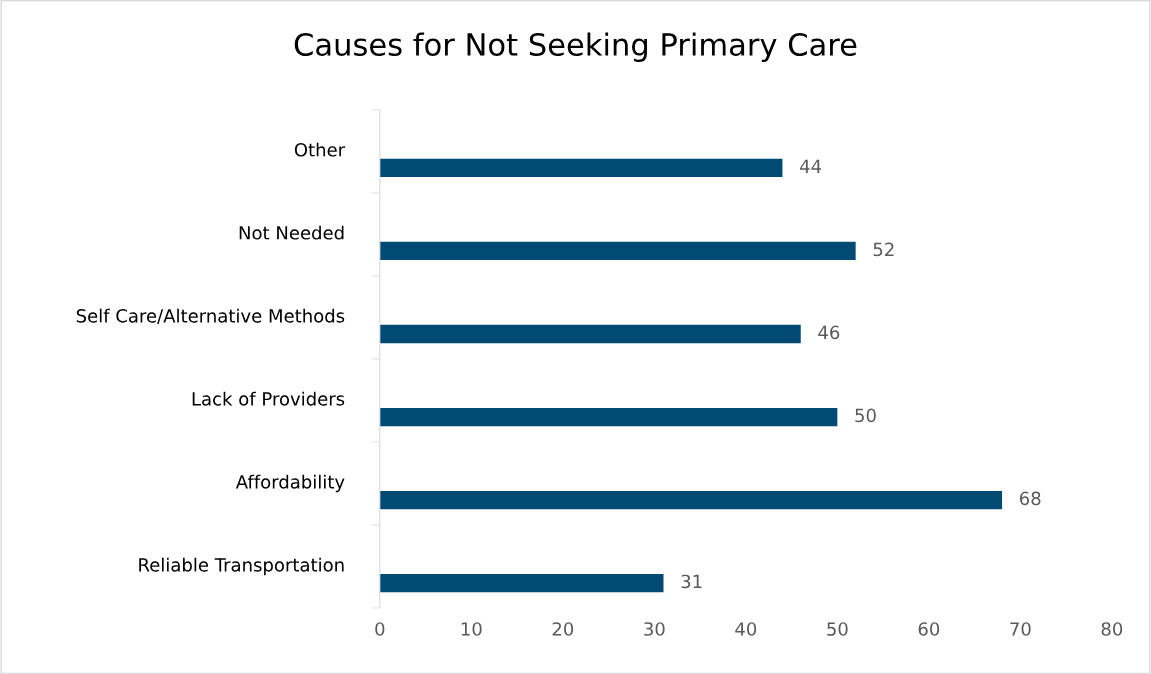 The height and width of the screenshot is (674, 1151). What do you see at coordinates (829, 332) in the screenshot?
I see `data-label: 46` at bounding box center [829, 332].